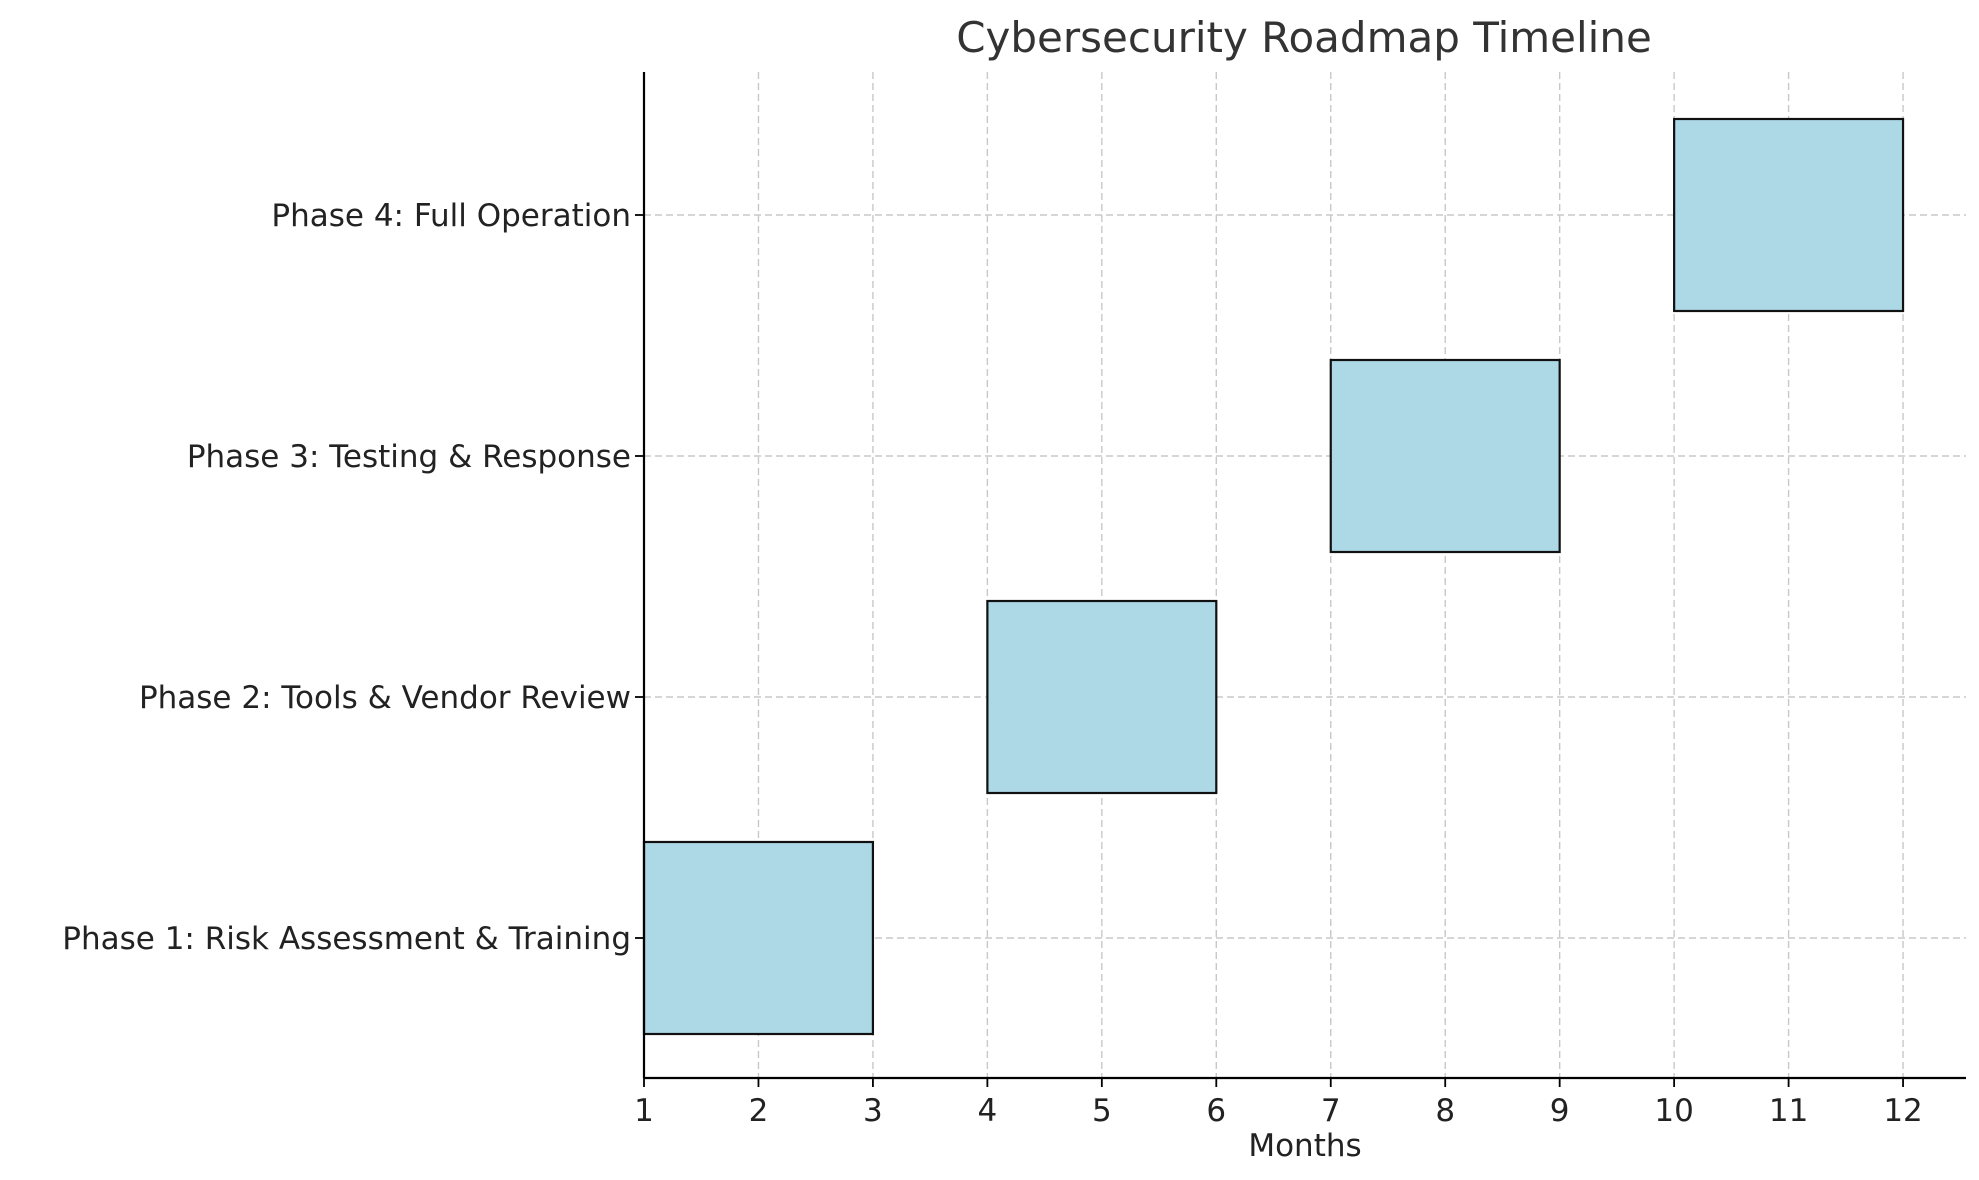  Describe the element at coordinates (873, 1111) in the screenshot. I see `x-tick-label: 3` at that location.